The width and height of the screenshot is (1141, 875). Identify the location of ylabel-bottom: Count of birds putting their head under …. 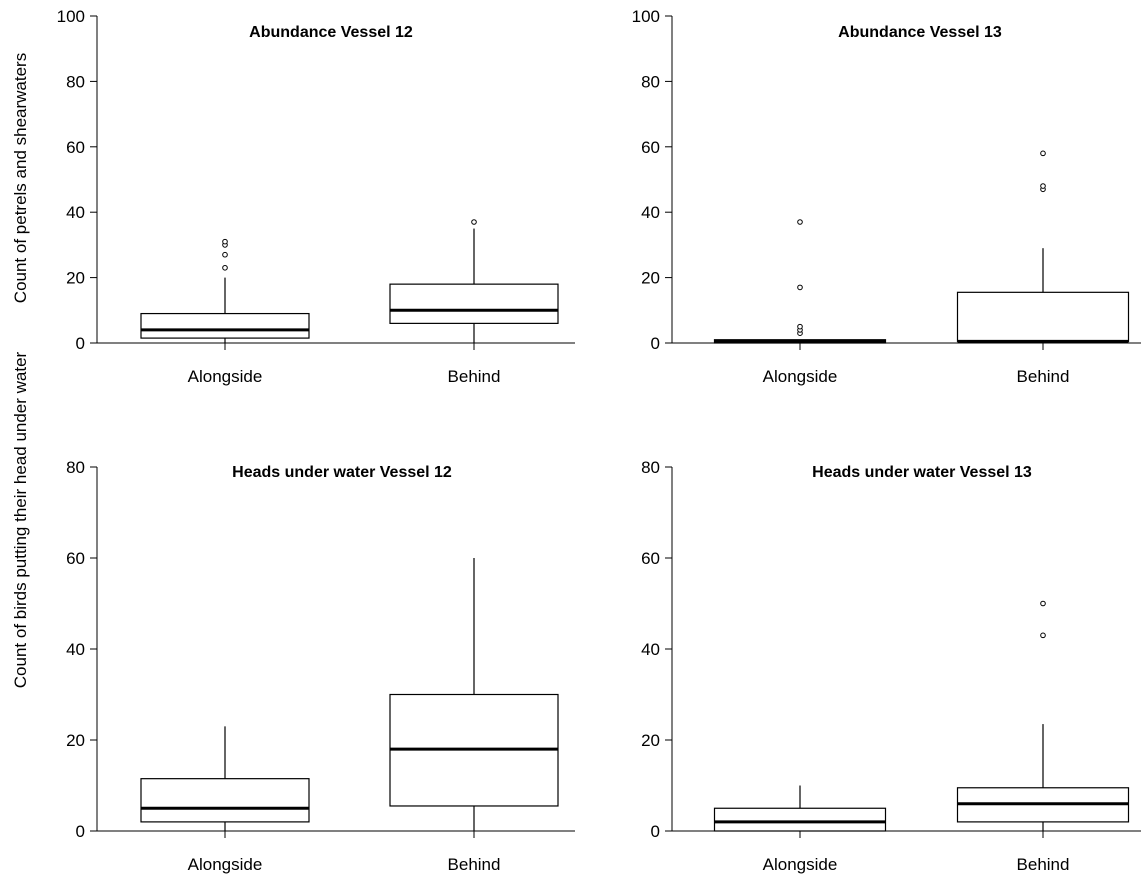
(20, 519).